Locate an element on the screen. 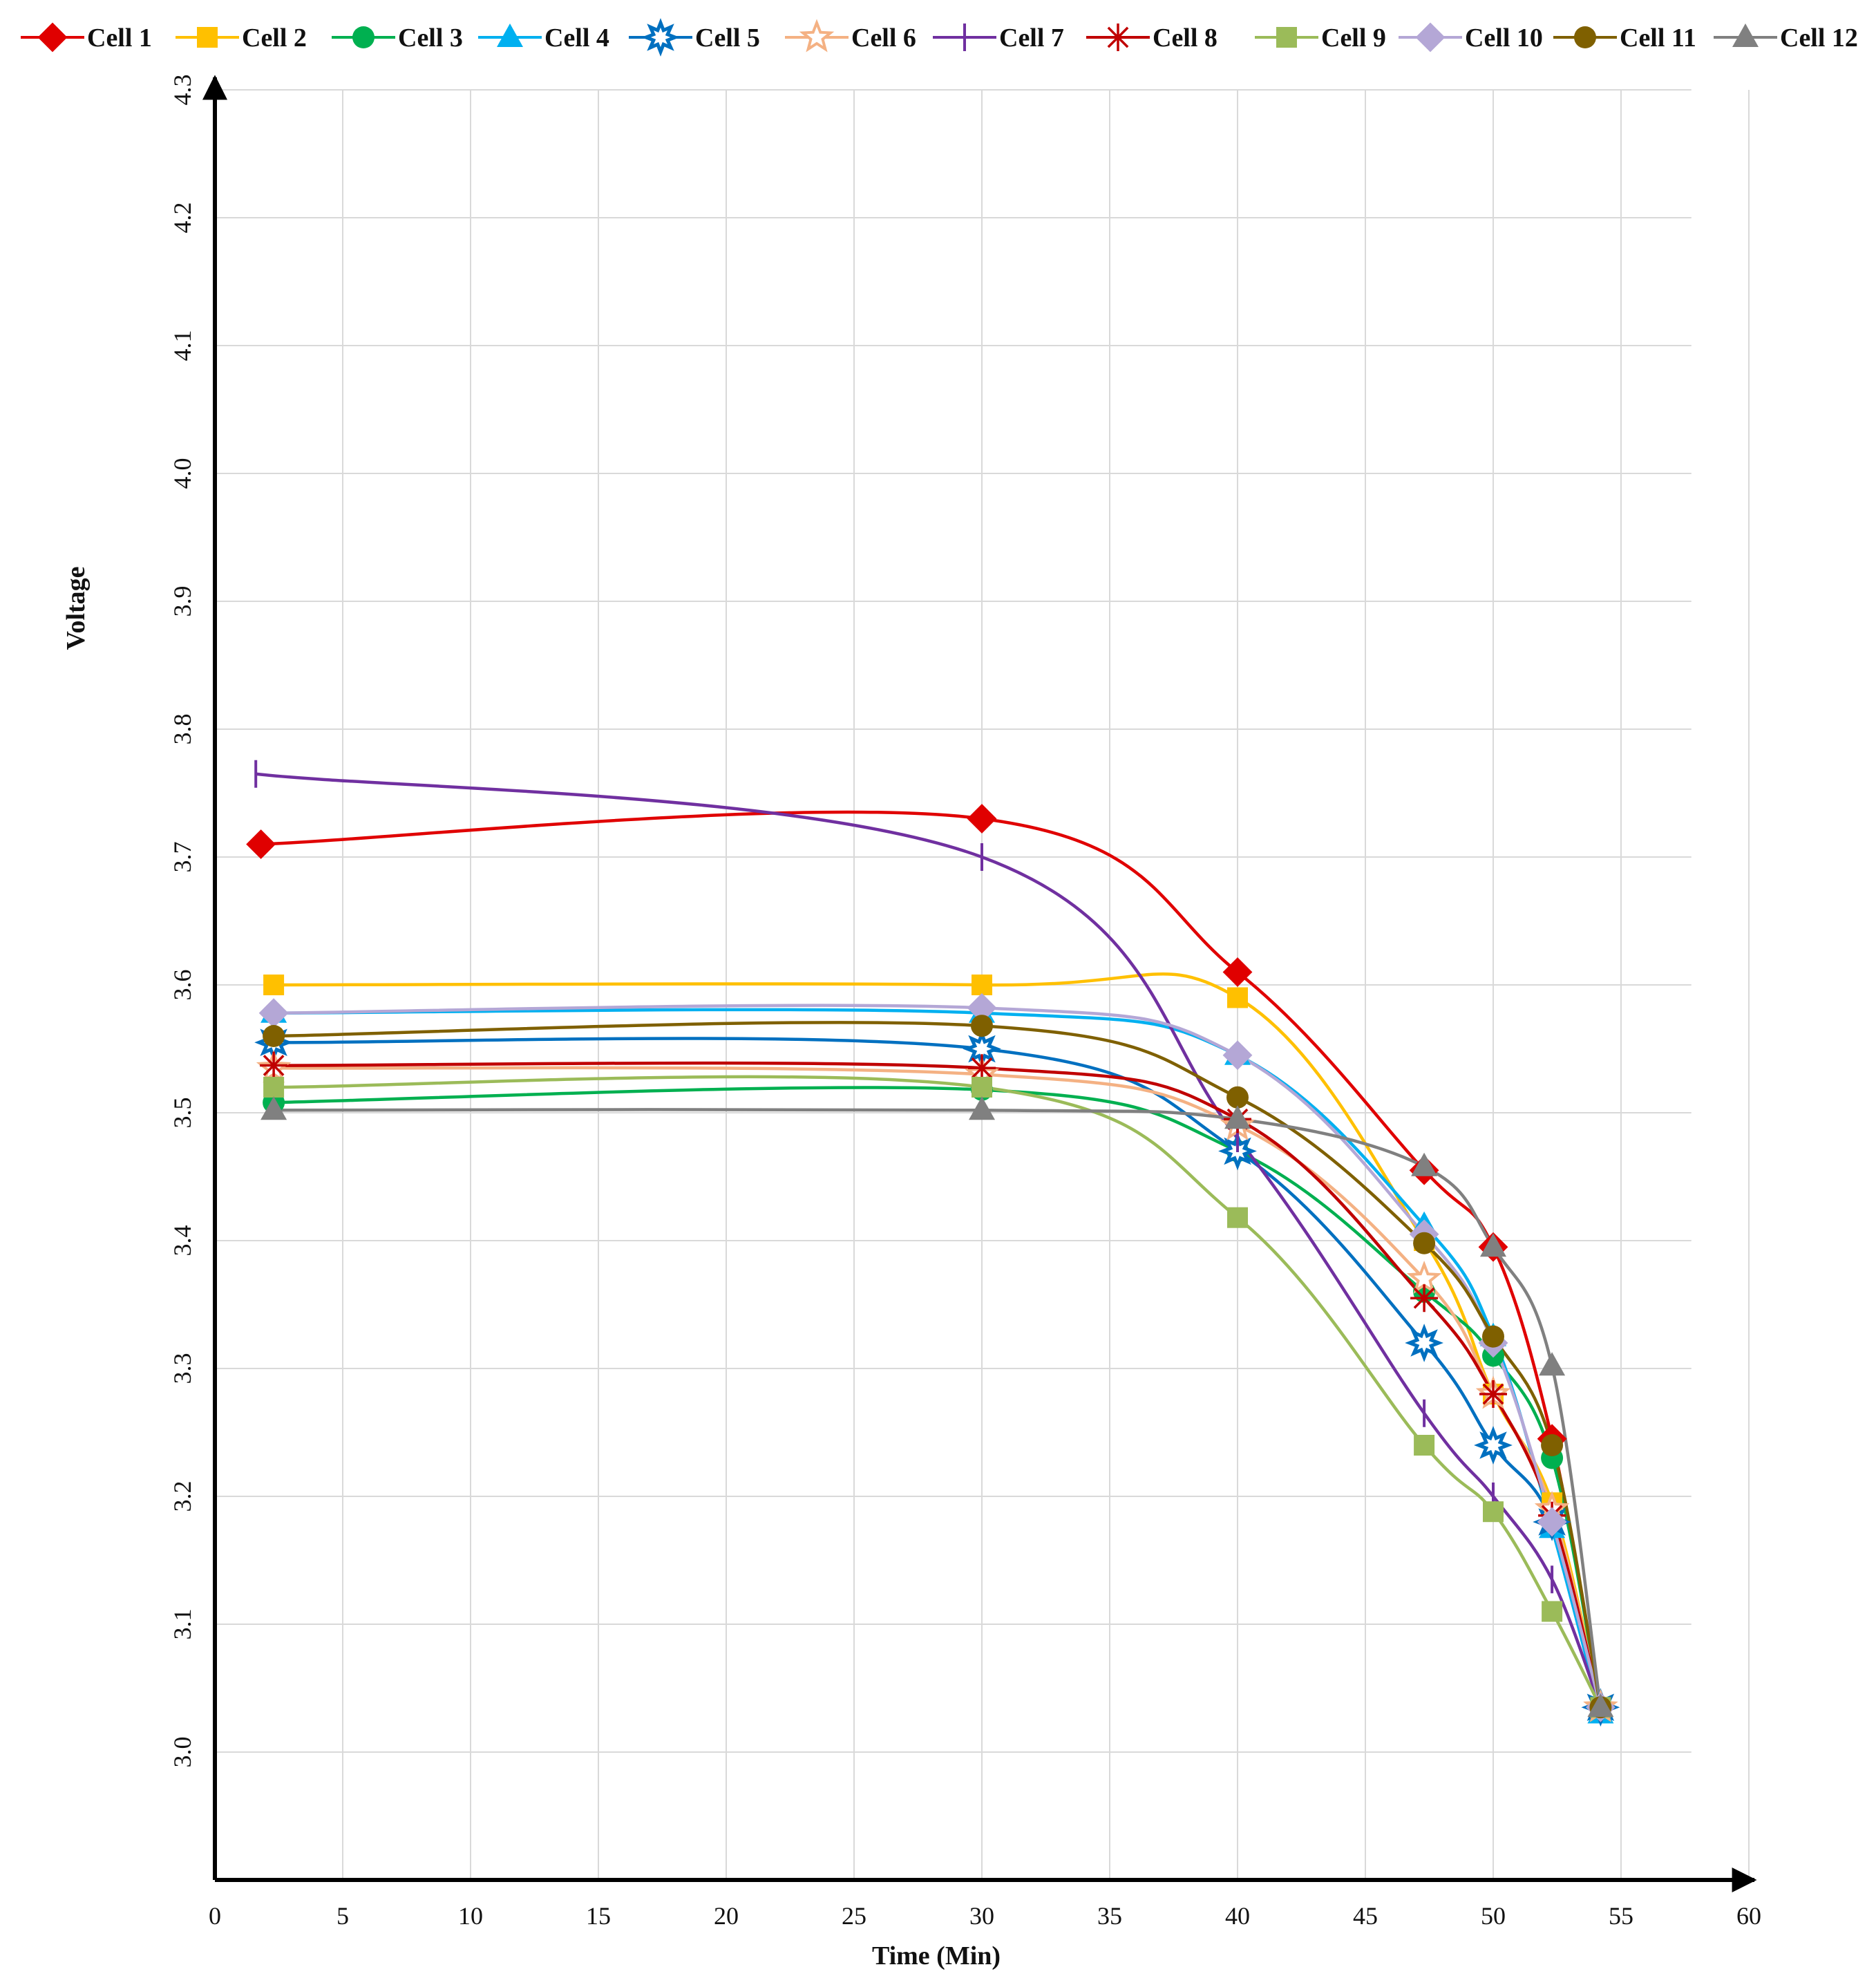 The image size is (1876, 1985). legend-item-cell-2: Cell 2 is located at coordinates (241, 38).